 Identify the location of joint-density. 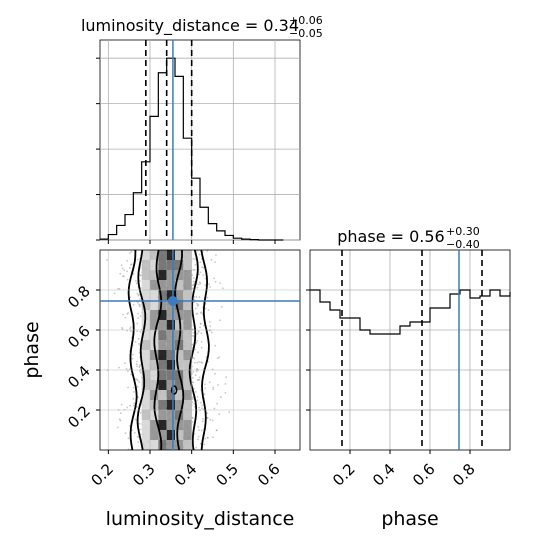
(162, 350).